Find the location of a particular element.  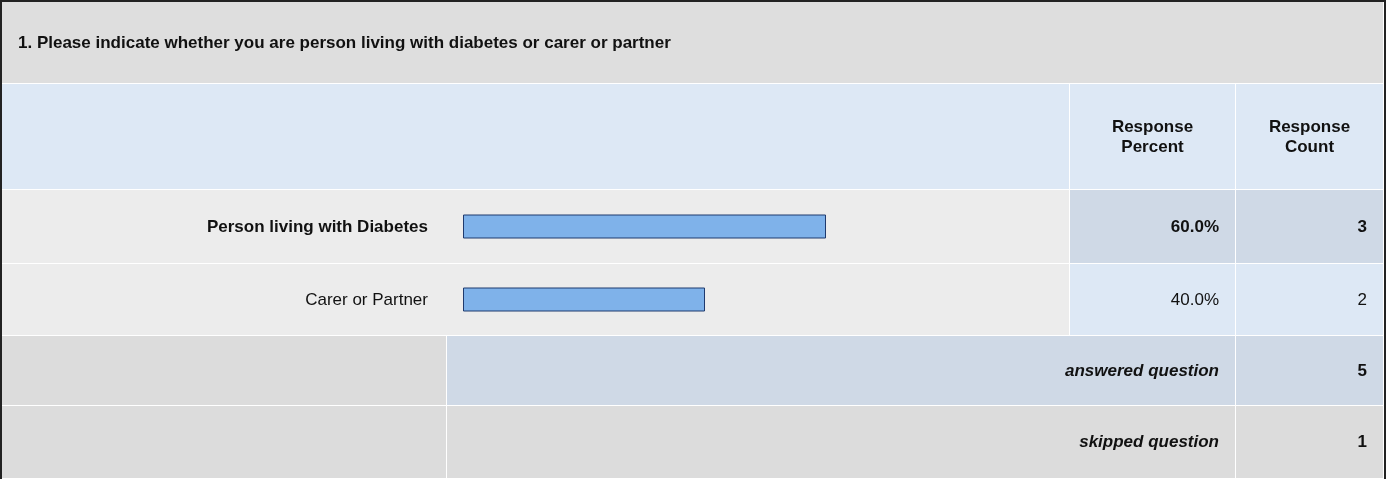

text: 5 is located at coordinates (1310, 371).